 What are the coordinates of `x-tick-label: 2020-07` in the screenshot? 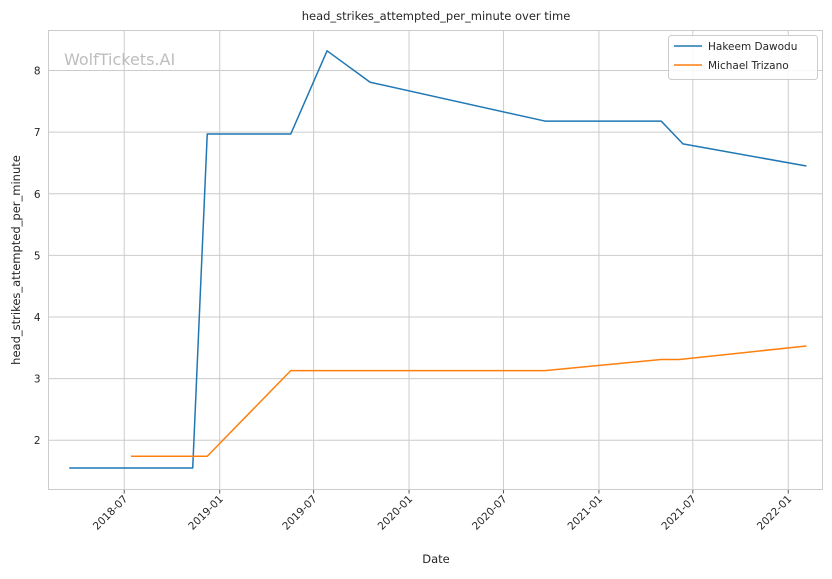 It's located at (490, 513).